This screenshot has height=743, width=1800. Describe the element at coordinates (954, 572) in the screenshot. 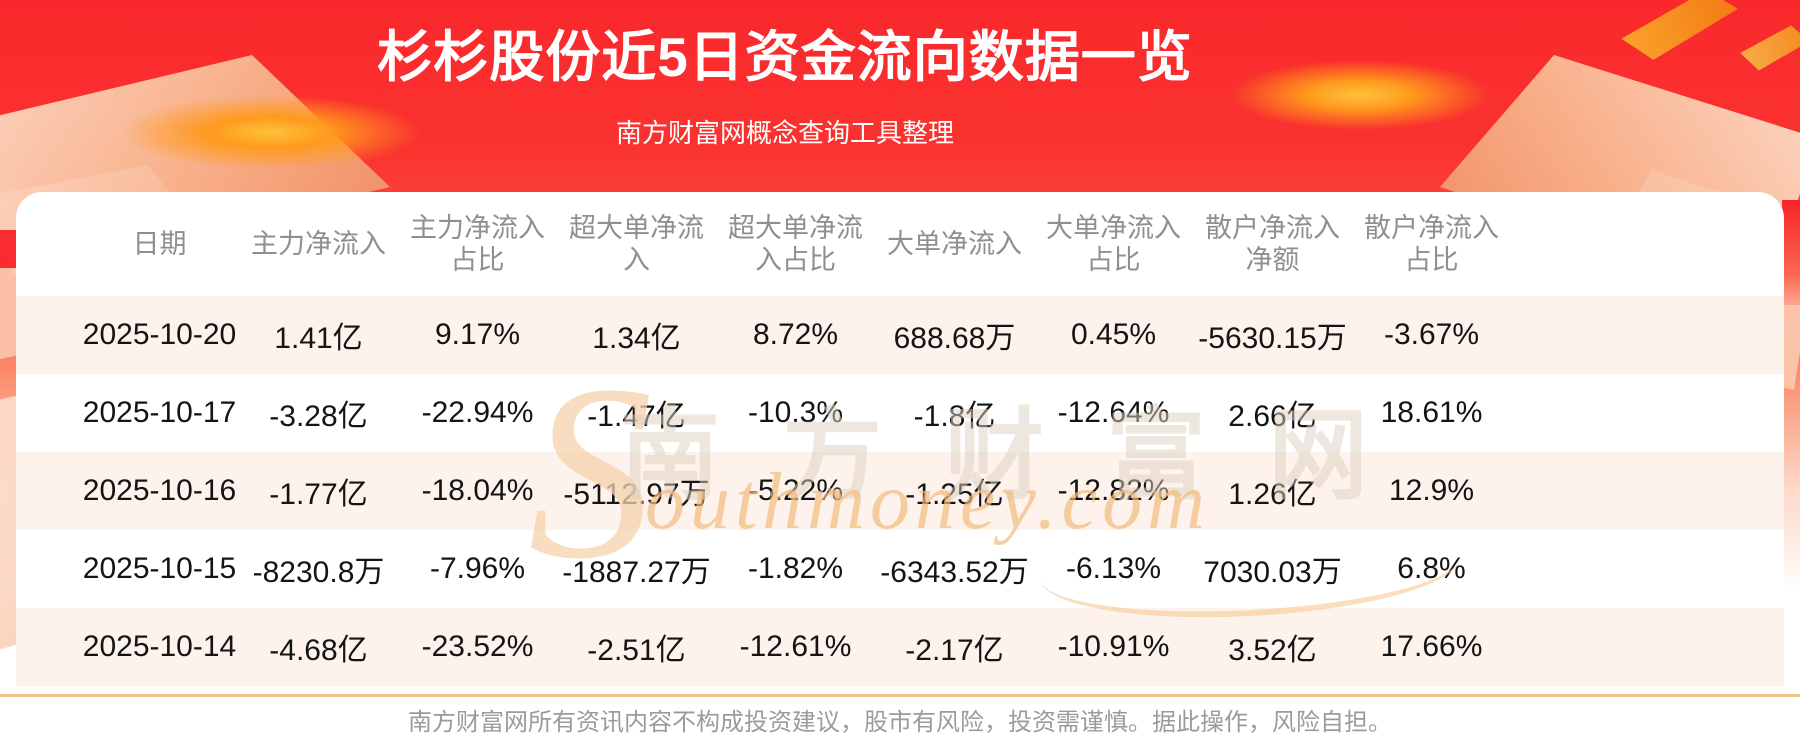

I see `value-cell: -6343.52万` at that location.